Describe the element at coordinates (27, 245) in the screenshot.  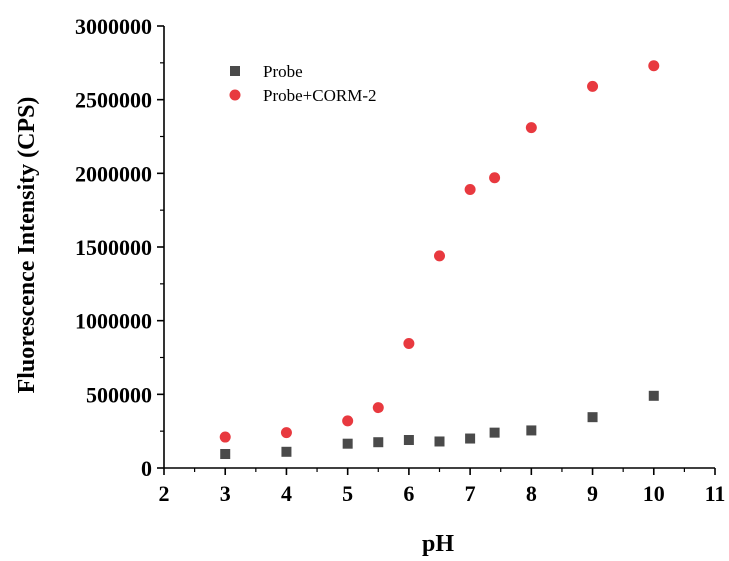
I see `y-axis-title: Fluorescence Intensity (CPS)` at that location.